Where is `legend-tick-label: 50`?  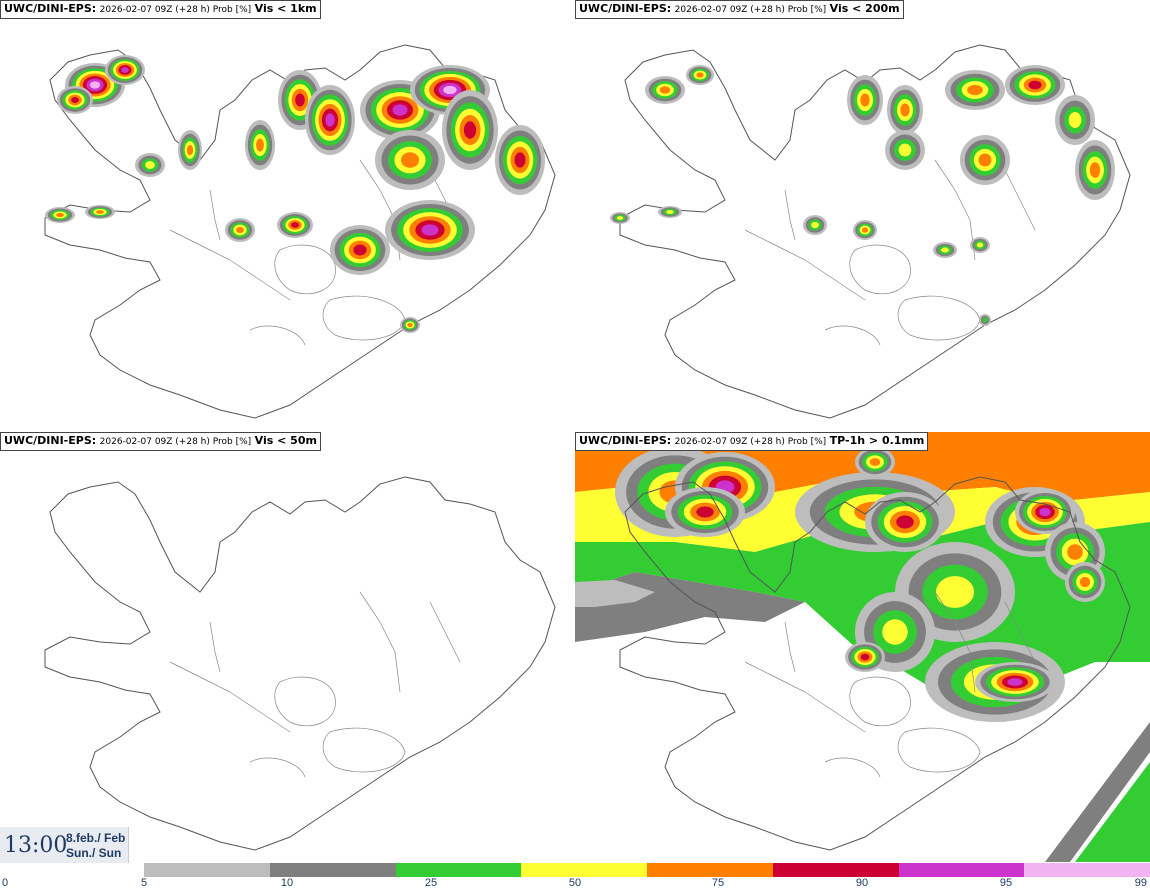 legend-tick-label: 50 is located at coordinates (575, 883).